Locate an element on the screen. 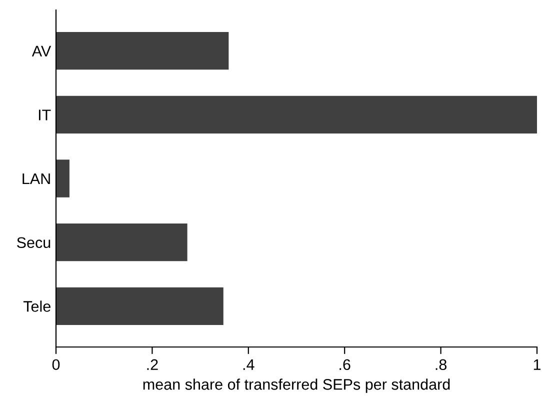 This screenshot has width=542, height=403. y-tick-label: LAN is located at coordinates (36, 179).